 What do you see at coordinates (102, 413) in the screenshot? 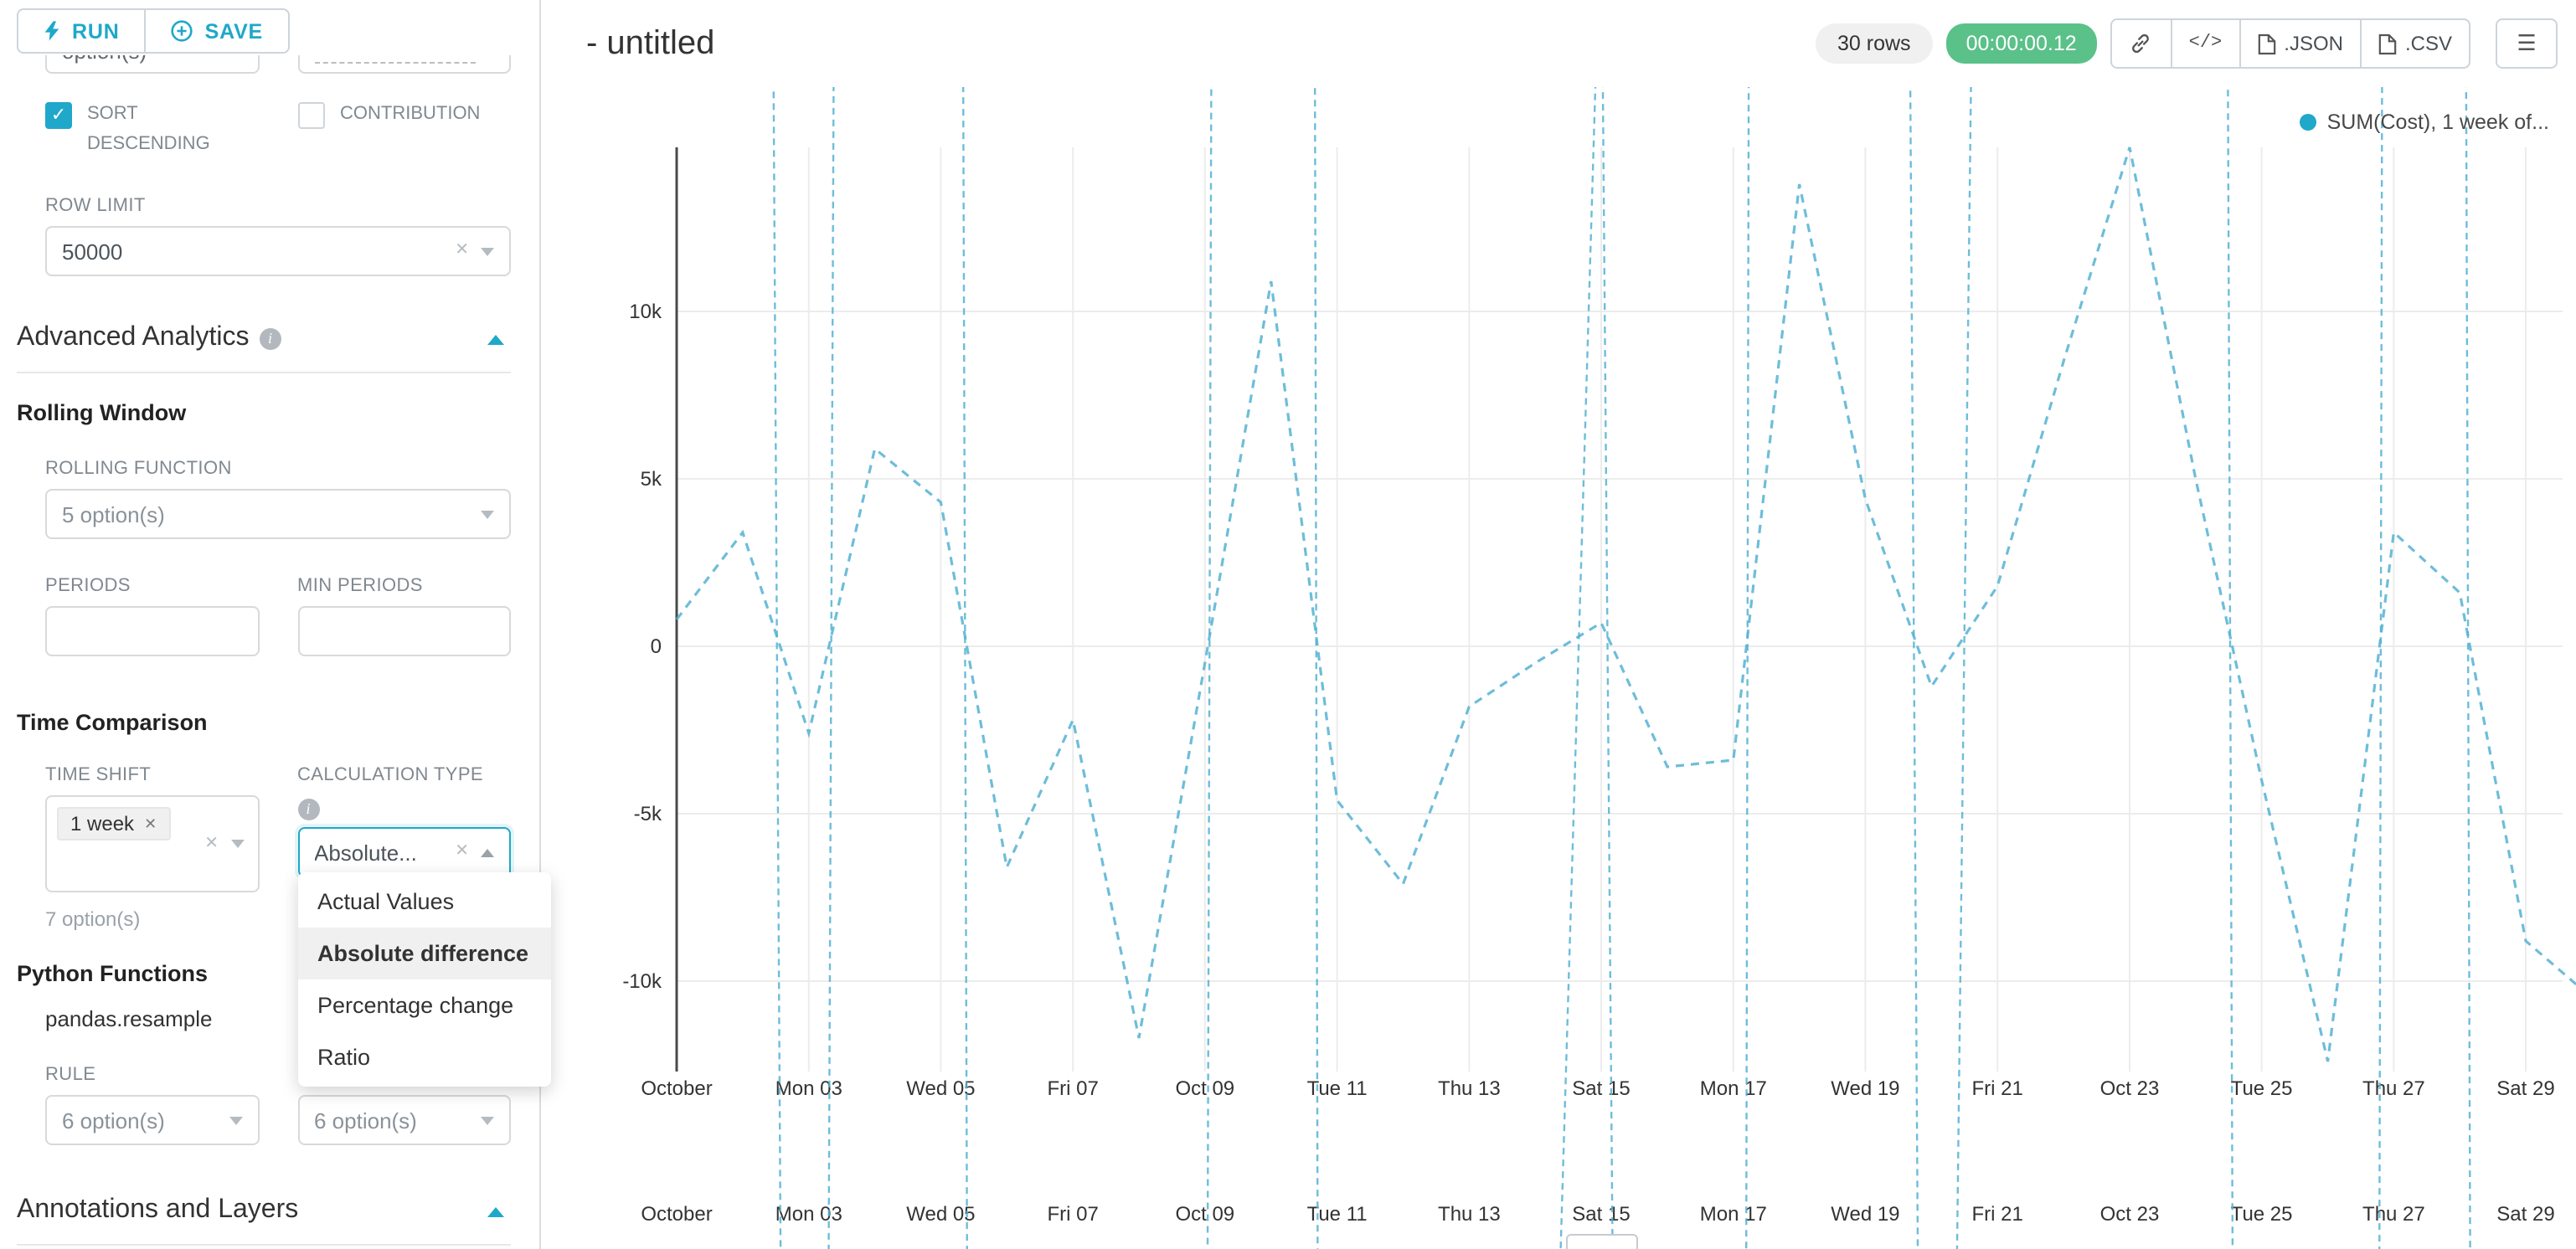
I see `rolling-window-title: Rolling Window` at bounding box center [102, 413].